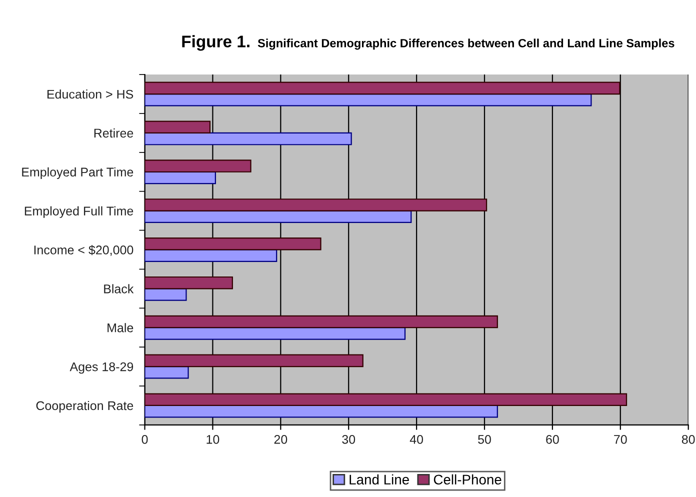 The width and height of the screenshot is (696, 497). What do you see at coordinates (379, 479) in the screenshot?
I see `legend-label: Land Line` at bounding box center [379, 479].